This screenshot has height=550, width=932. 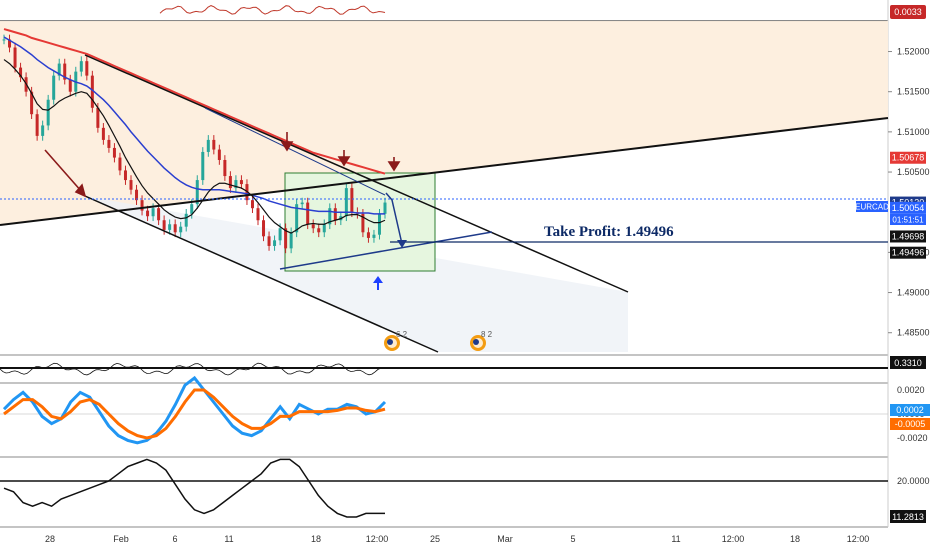 I want to click on channel-lower-line, so click(x=261, y=274).